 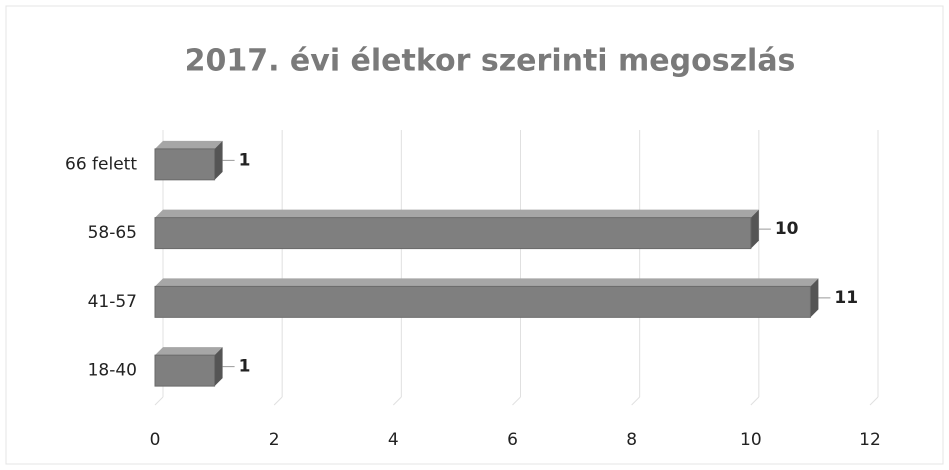 What do you see at coordinates (112, 371) in the screenshot?
I see `y-tick-label: 18-40` at bounding box center [112, 371].